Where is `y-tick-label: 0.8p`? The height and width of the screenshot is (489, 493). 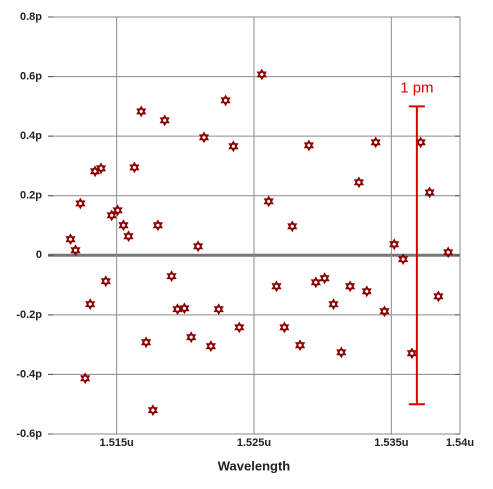
y-tick-label: 0.8p is located at coordinates (31, 17).